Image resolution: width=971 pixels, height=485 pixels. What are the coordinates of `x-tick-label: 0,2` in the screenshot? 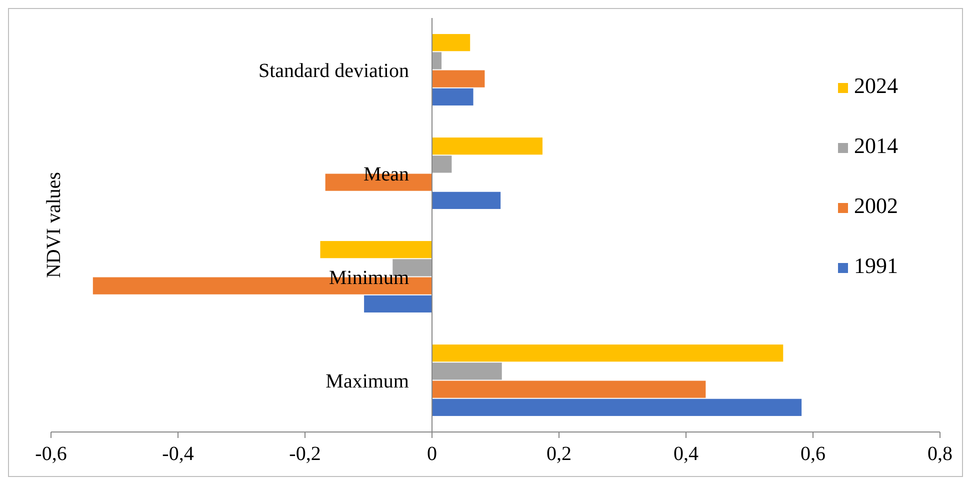 It's located at (559, 454).